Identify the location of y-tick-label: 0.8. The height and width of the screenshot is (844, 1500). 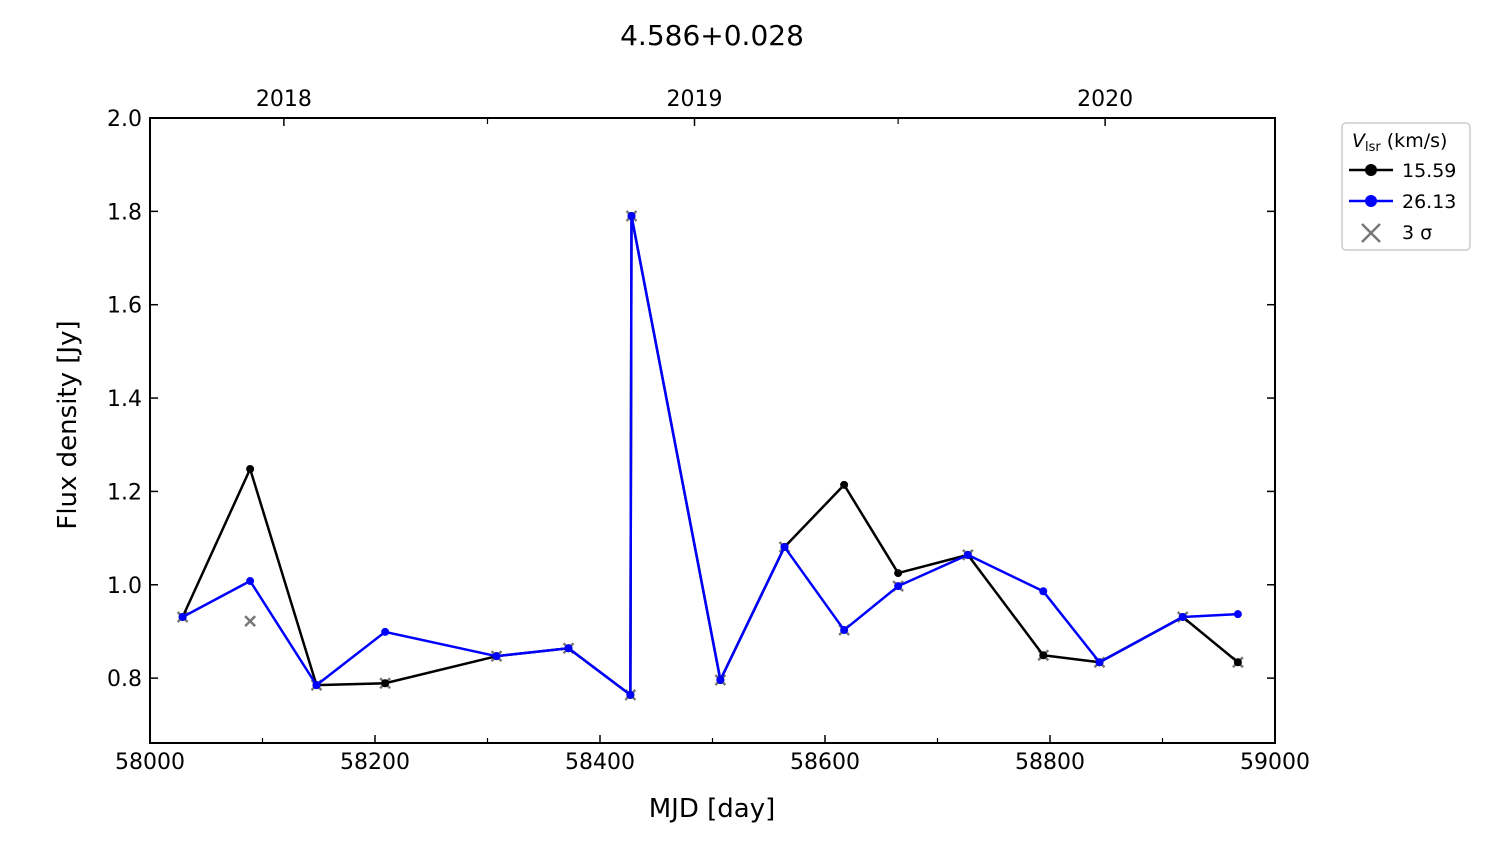
(124, 679).